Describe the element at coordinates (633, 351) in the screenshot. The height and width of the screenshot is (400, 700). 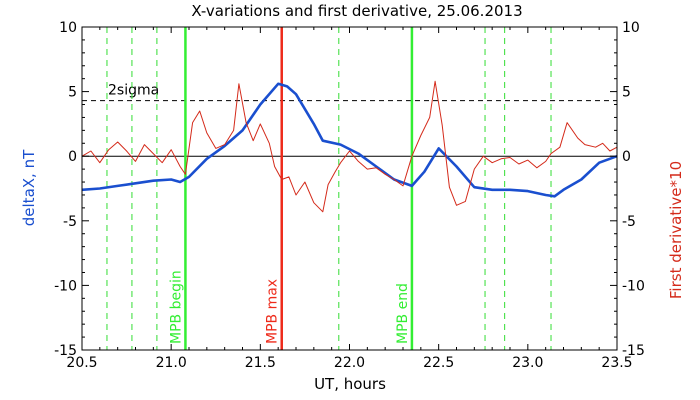
I see `y-right-tick-label: -15` at that location.